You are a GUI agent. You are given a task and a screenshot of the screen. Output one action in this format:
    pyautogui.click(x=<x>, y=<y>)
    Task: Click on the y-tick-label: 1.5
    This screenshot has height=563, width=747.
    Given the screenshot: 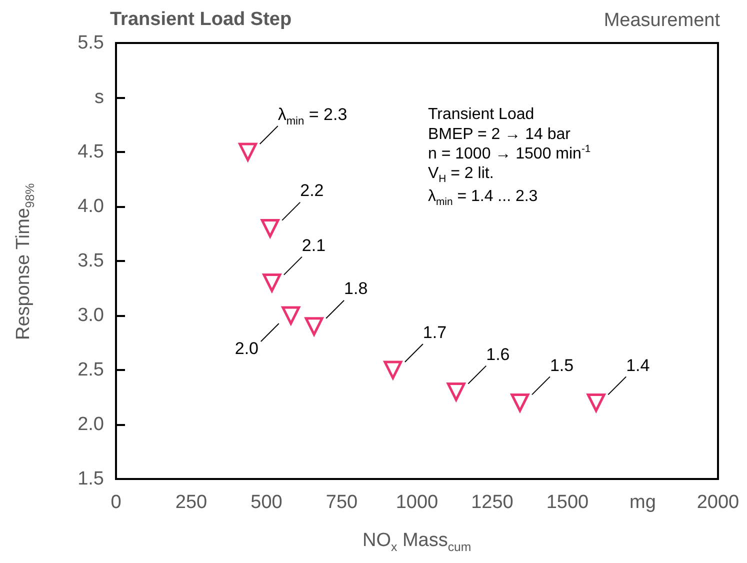 What is the action you would take?
    pyautogui.click(x=91, y=479)
    